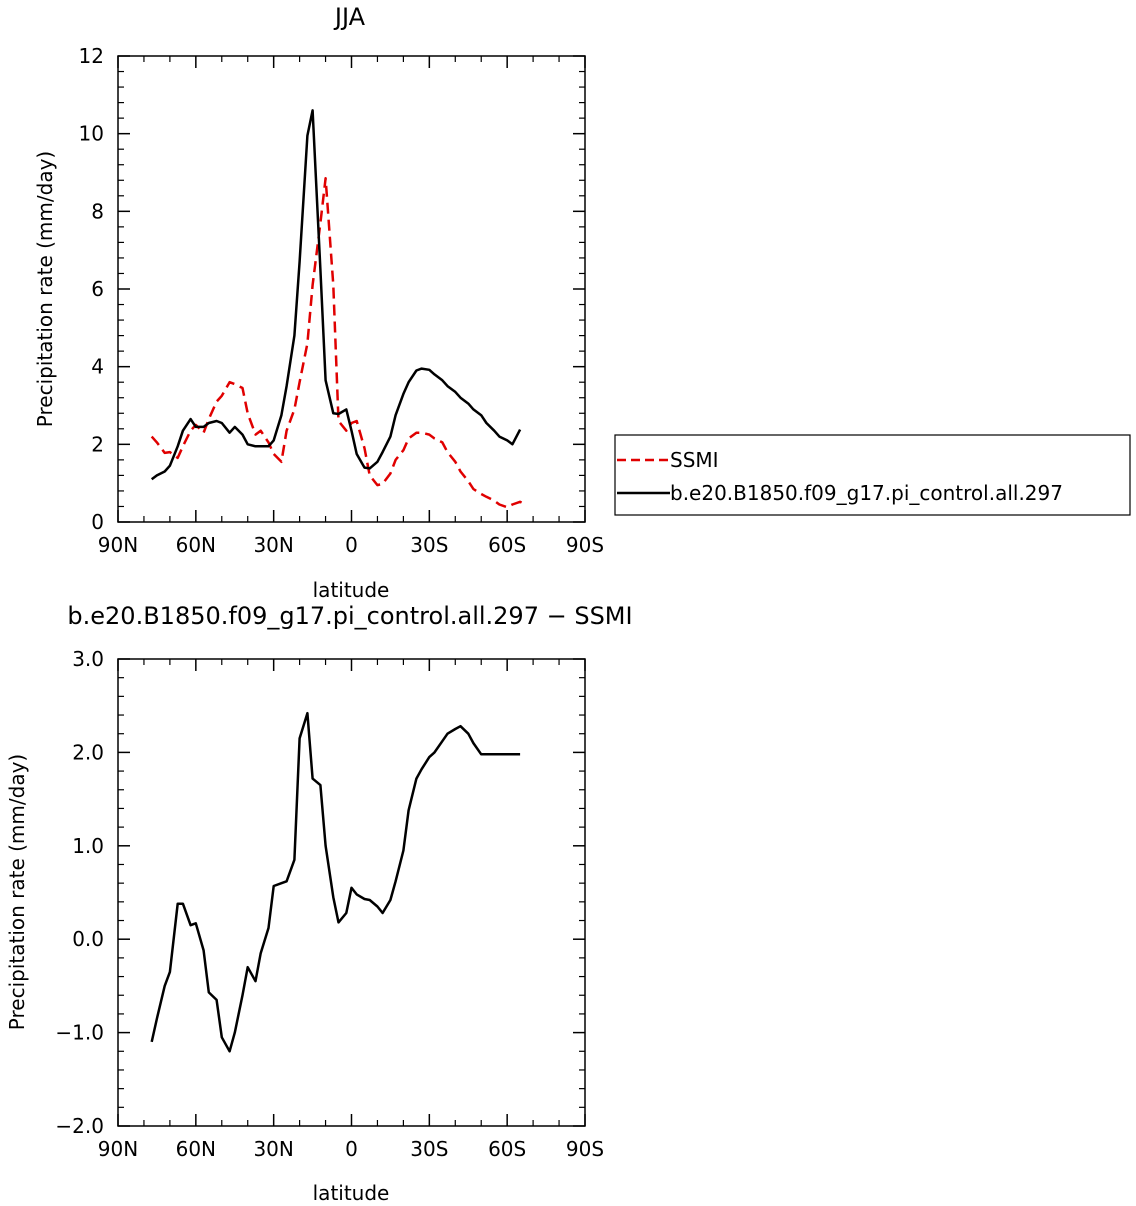 Image resolution: width=1136 pixels, height=1206 pixels. Describe the element at coordinates (88, 846) in the screenshot. I see `y-tick-label: 1.0` at that location.